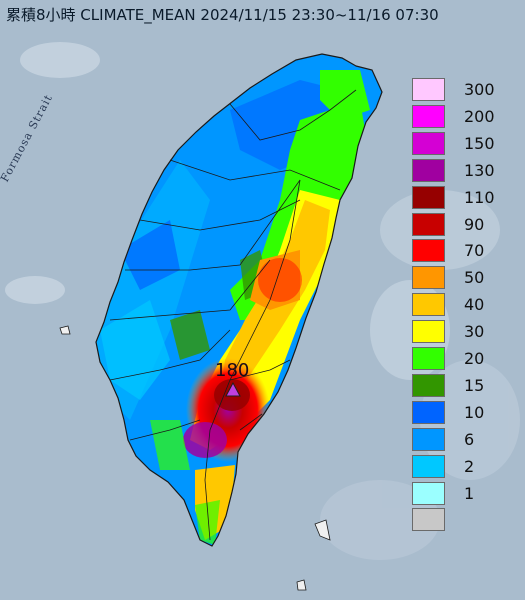  I want to click on legend-label: 1, so click(469, 493).